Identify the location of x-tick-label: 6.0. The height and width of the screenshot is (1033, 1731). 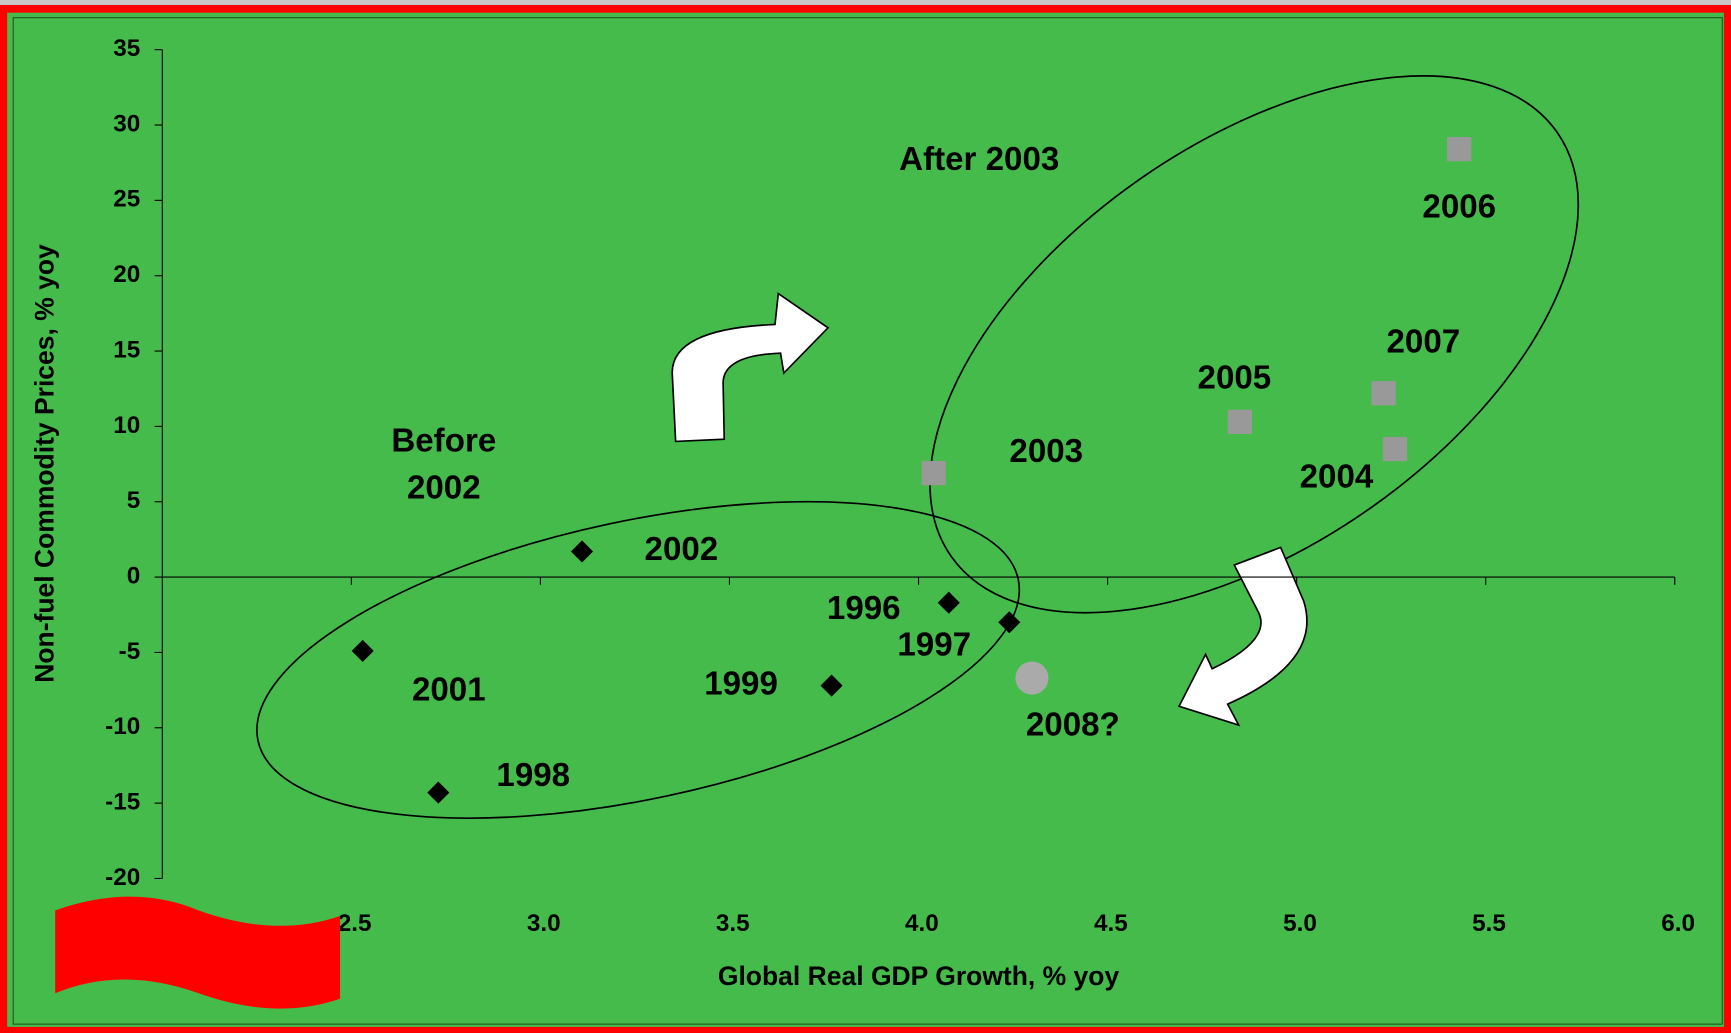
(1678, 923).